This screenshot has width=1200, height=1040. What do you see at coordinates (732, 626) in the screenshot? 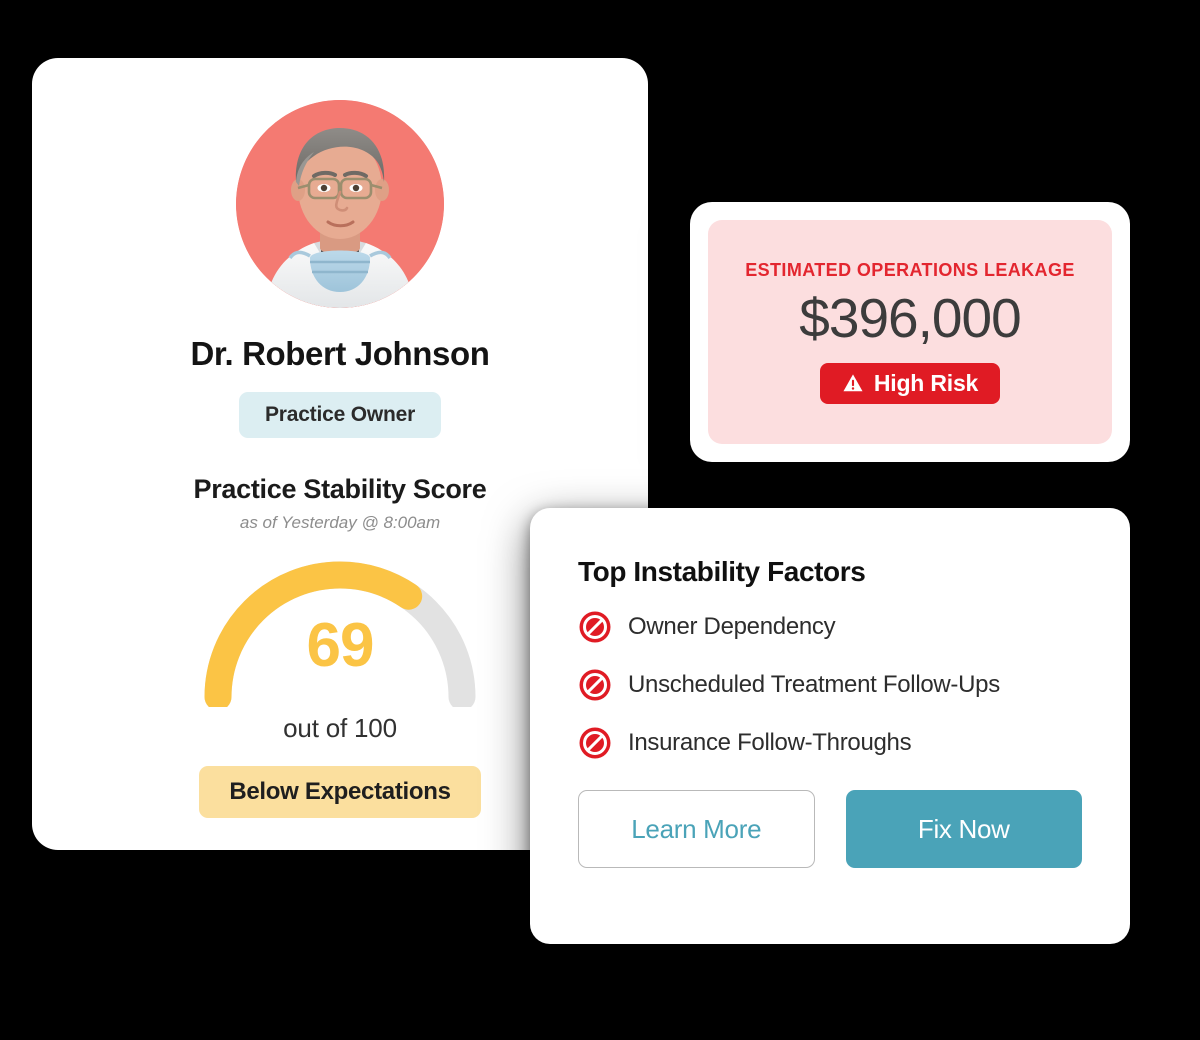
I see `factor-label: Owner Dependency` at bounding box center [732, 626].